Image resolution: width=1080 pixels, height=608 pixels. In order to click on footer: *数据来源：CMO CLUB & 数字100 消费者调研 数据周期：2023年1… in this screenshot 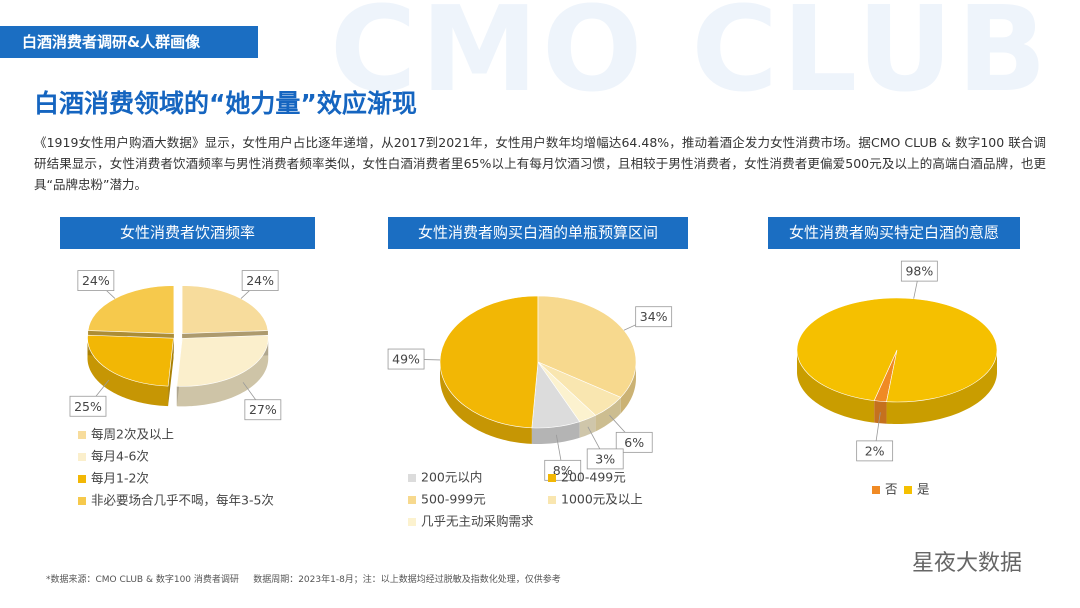, I will do `click(303, 580)`.